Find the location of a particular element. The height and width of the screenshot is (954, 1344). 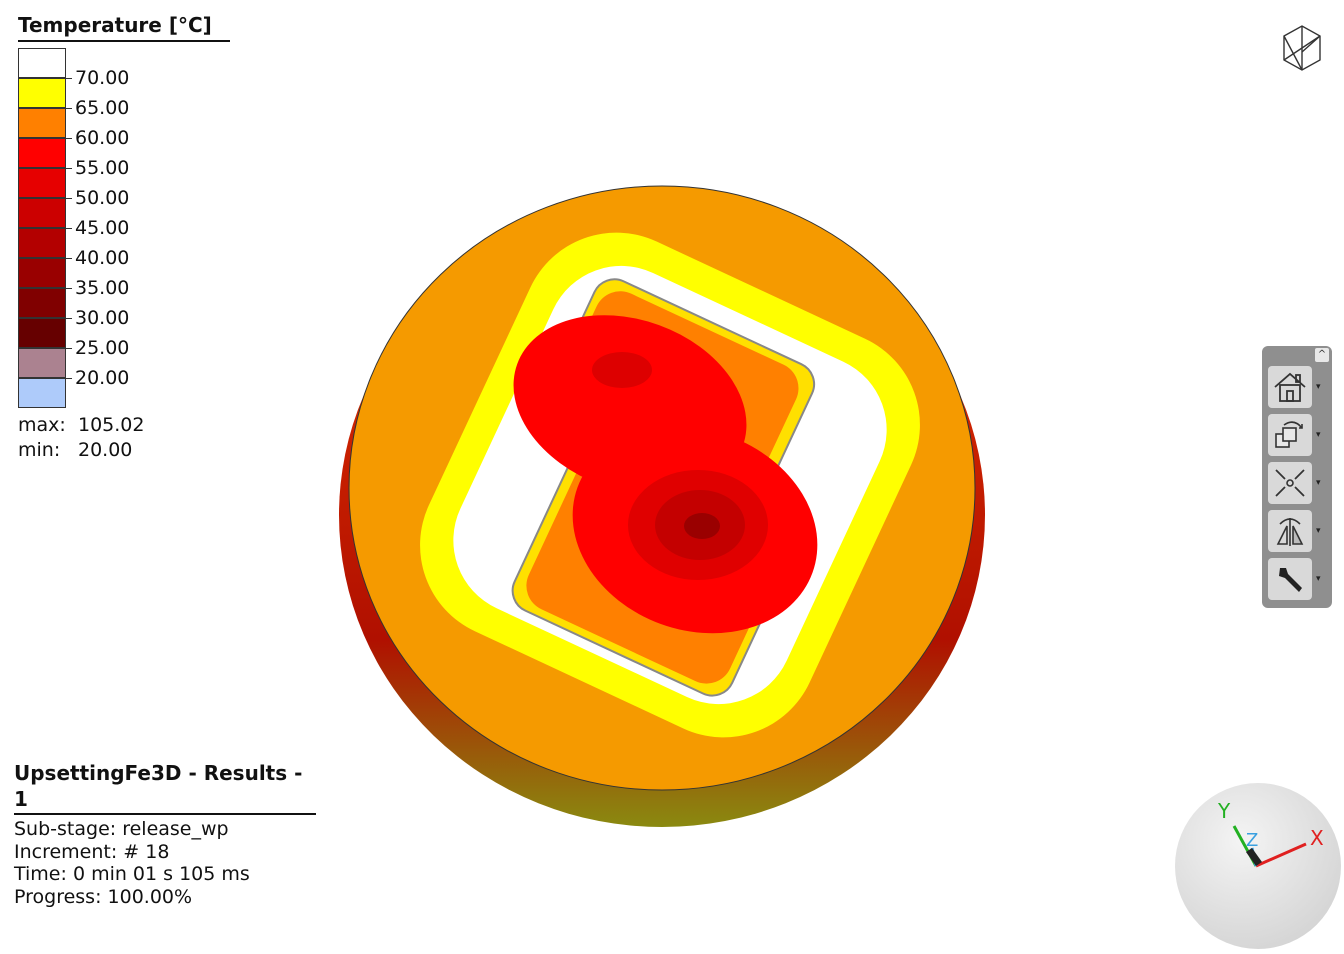

mirror-symmetry-button is located at coordinates (1290, 531).